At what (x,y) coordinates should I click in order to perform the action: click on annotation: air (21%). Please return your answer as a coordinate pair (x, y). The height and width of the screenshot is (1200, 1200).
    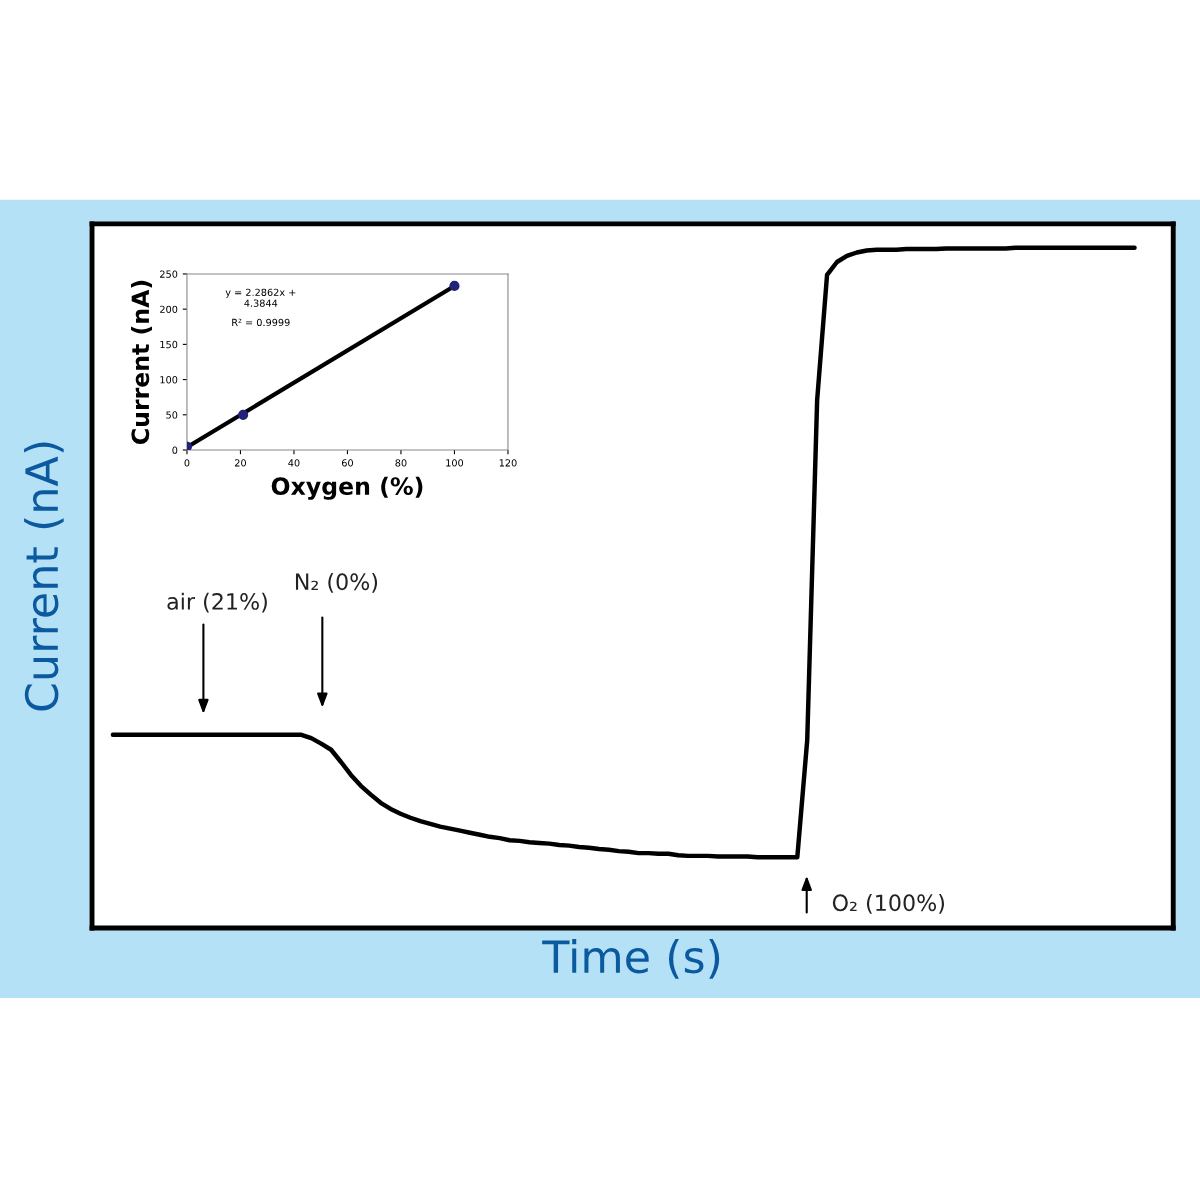
    Looking at the image, I should click on (217, 602).